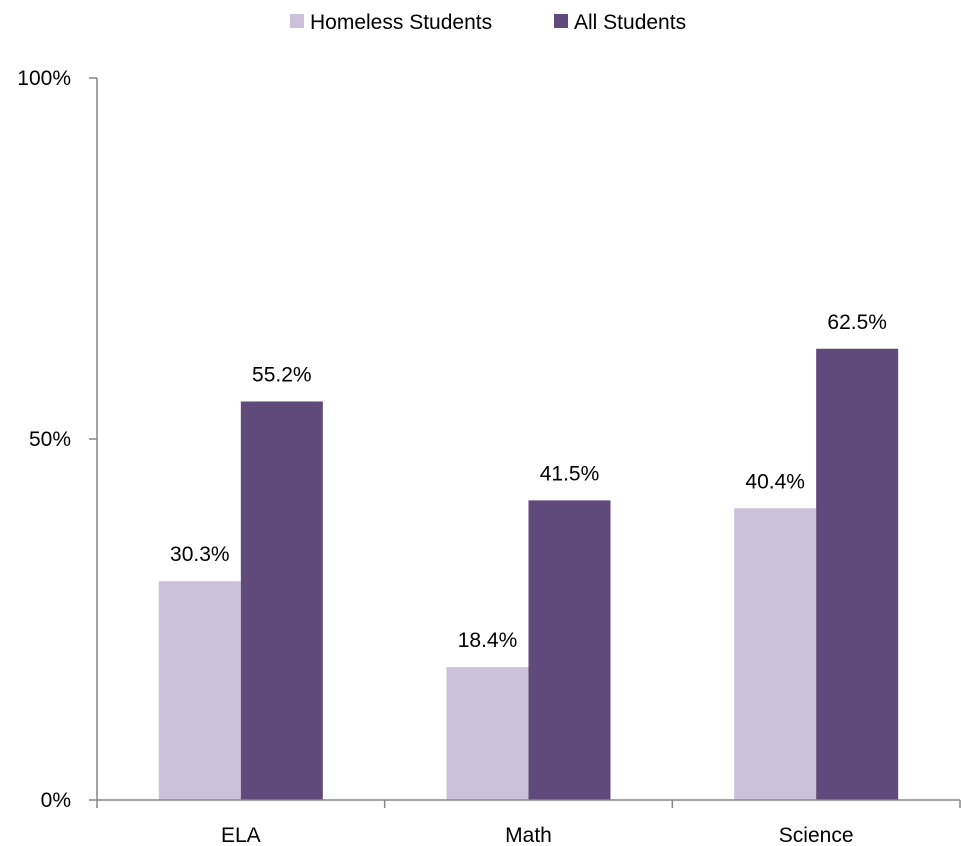  I want to click on category-labels: ELA Math Science, so click(537, 835).